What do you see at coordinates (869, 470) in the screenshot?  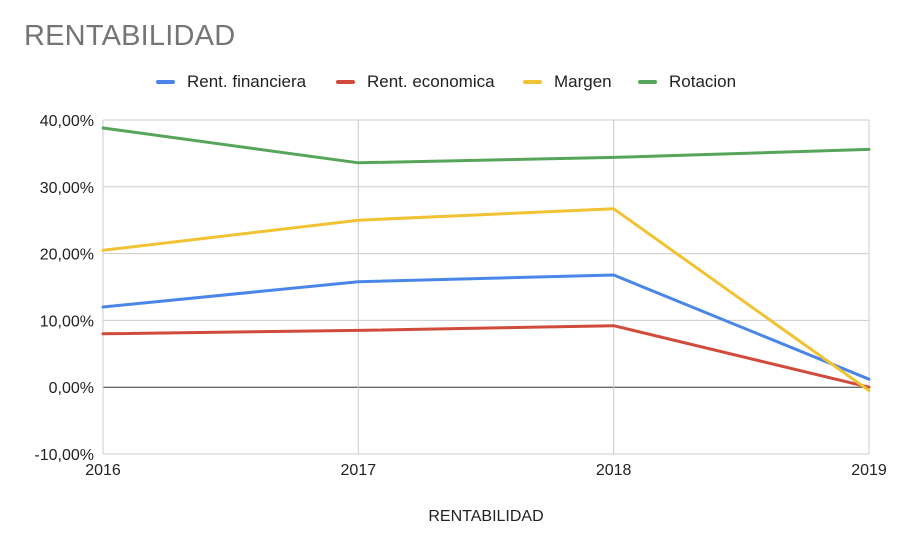 I see `x-tick-label: 2019` at bounding box center [869, 470].